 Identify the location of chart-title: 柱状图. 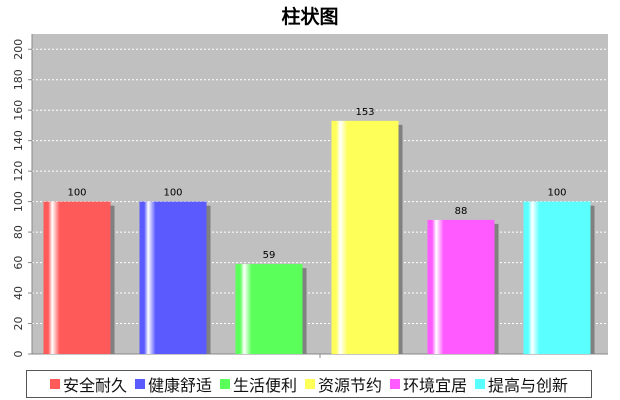
(310, 17).